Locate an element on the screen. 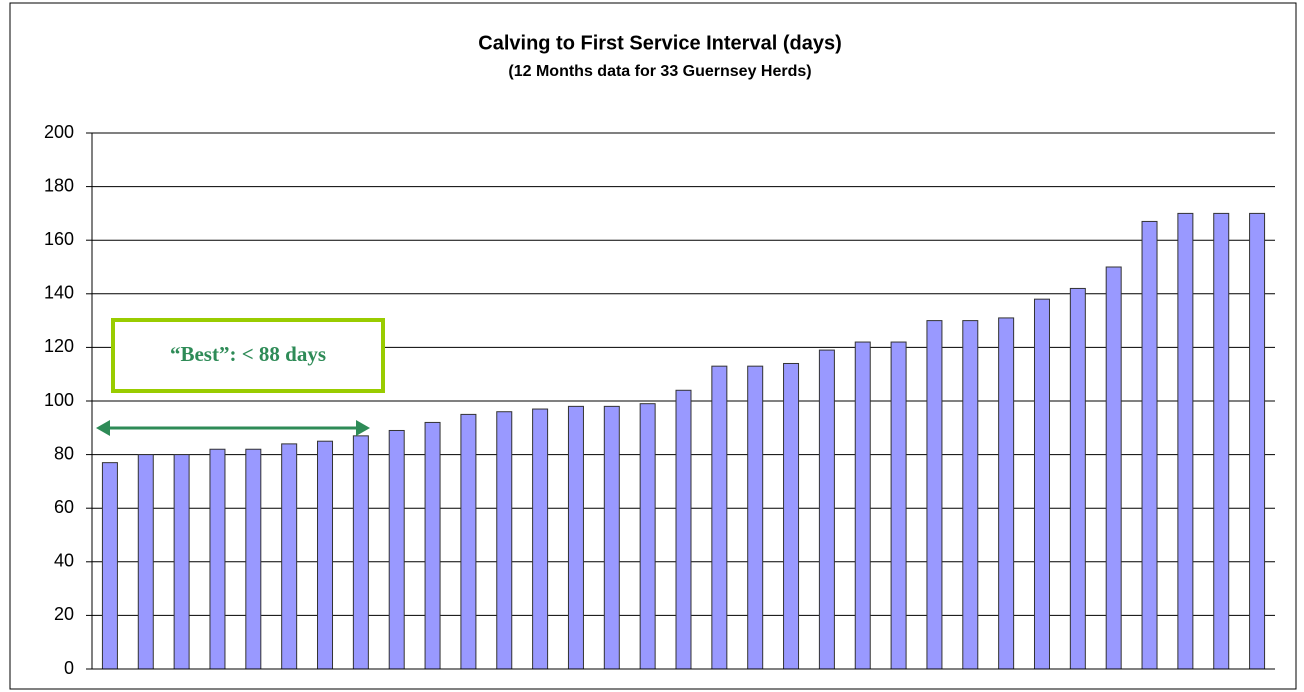 The height and width of the screenshot is (692, 1304). chart-title: Calving to First Service Interval (days) is located at coordinates (659, 43).